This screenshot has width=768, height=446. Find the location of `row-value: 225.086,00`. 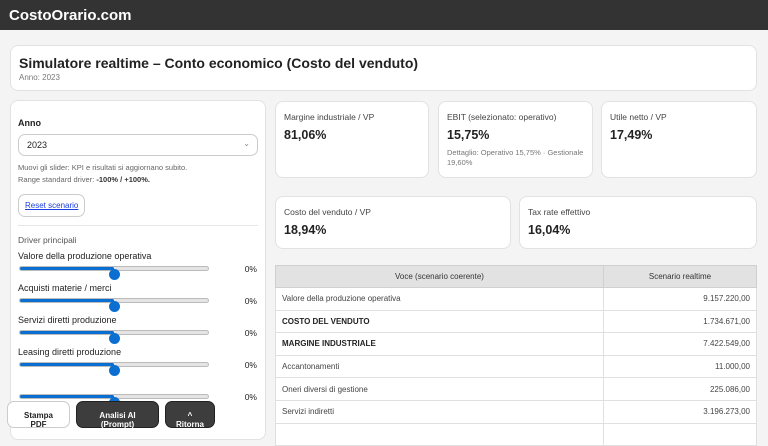

row-value: 225.086,00 is located at coordinates (680, 389).